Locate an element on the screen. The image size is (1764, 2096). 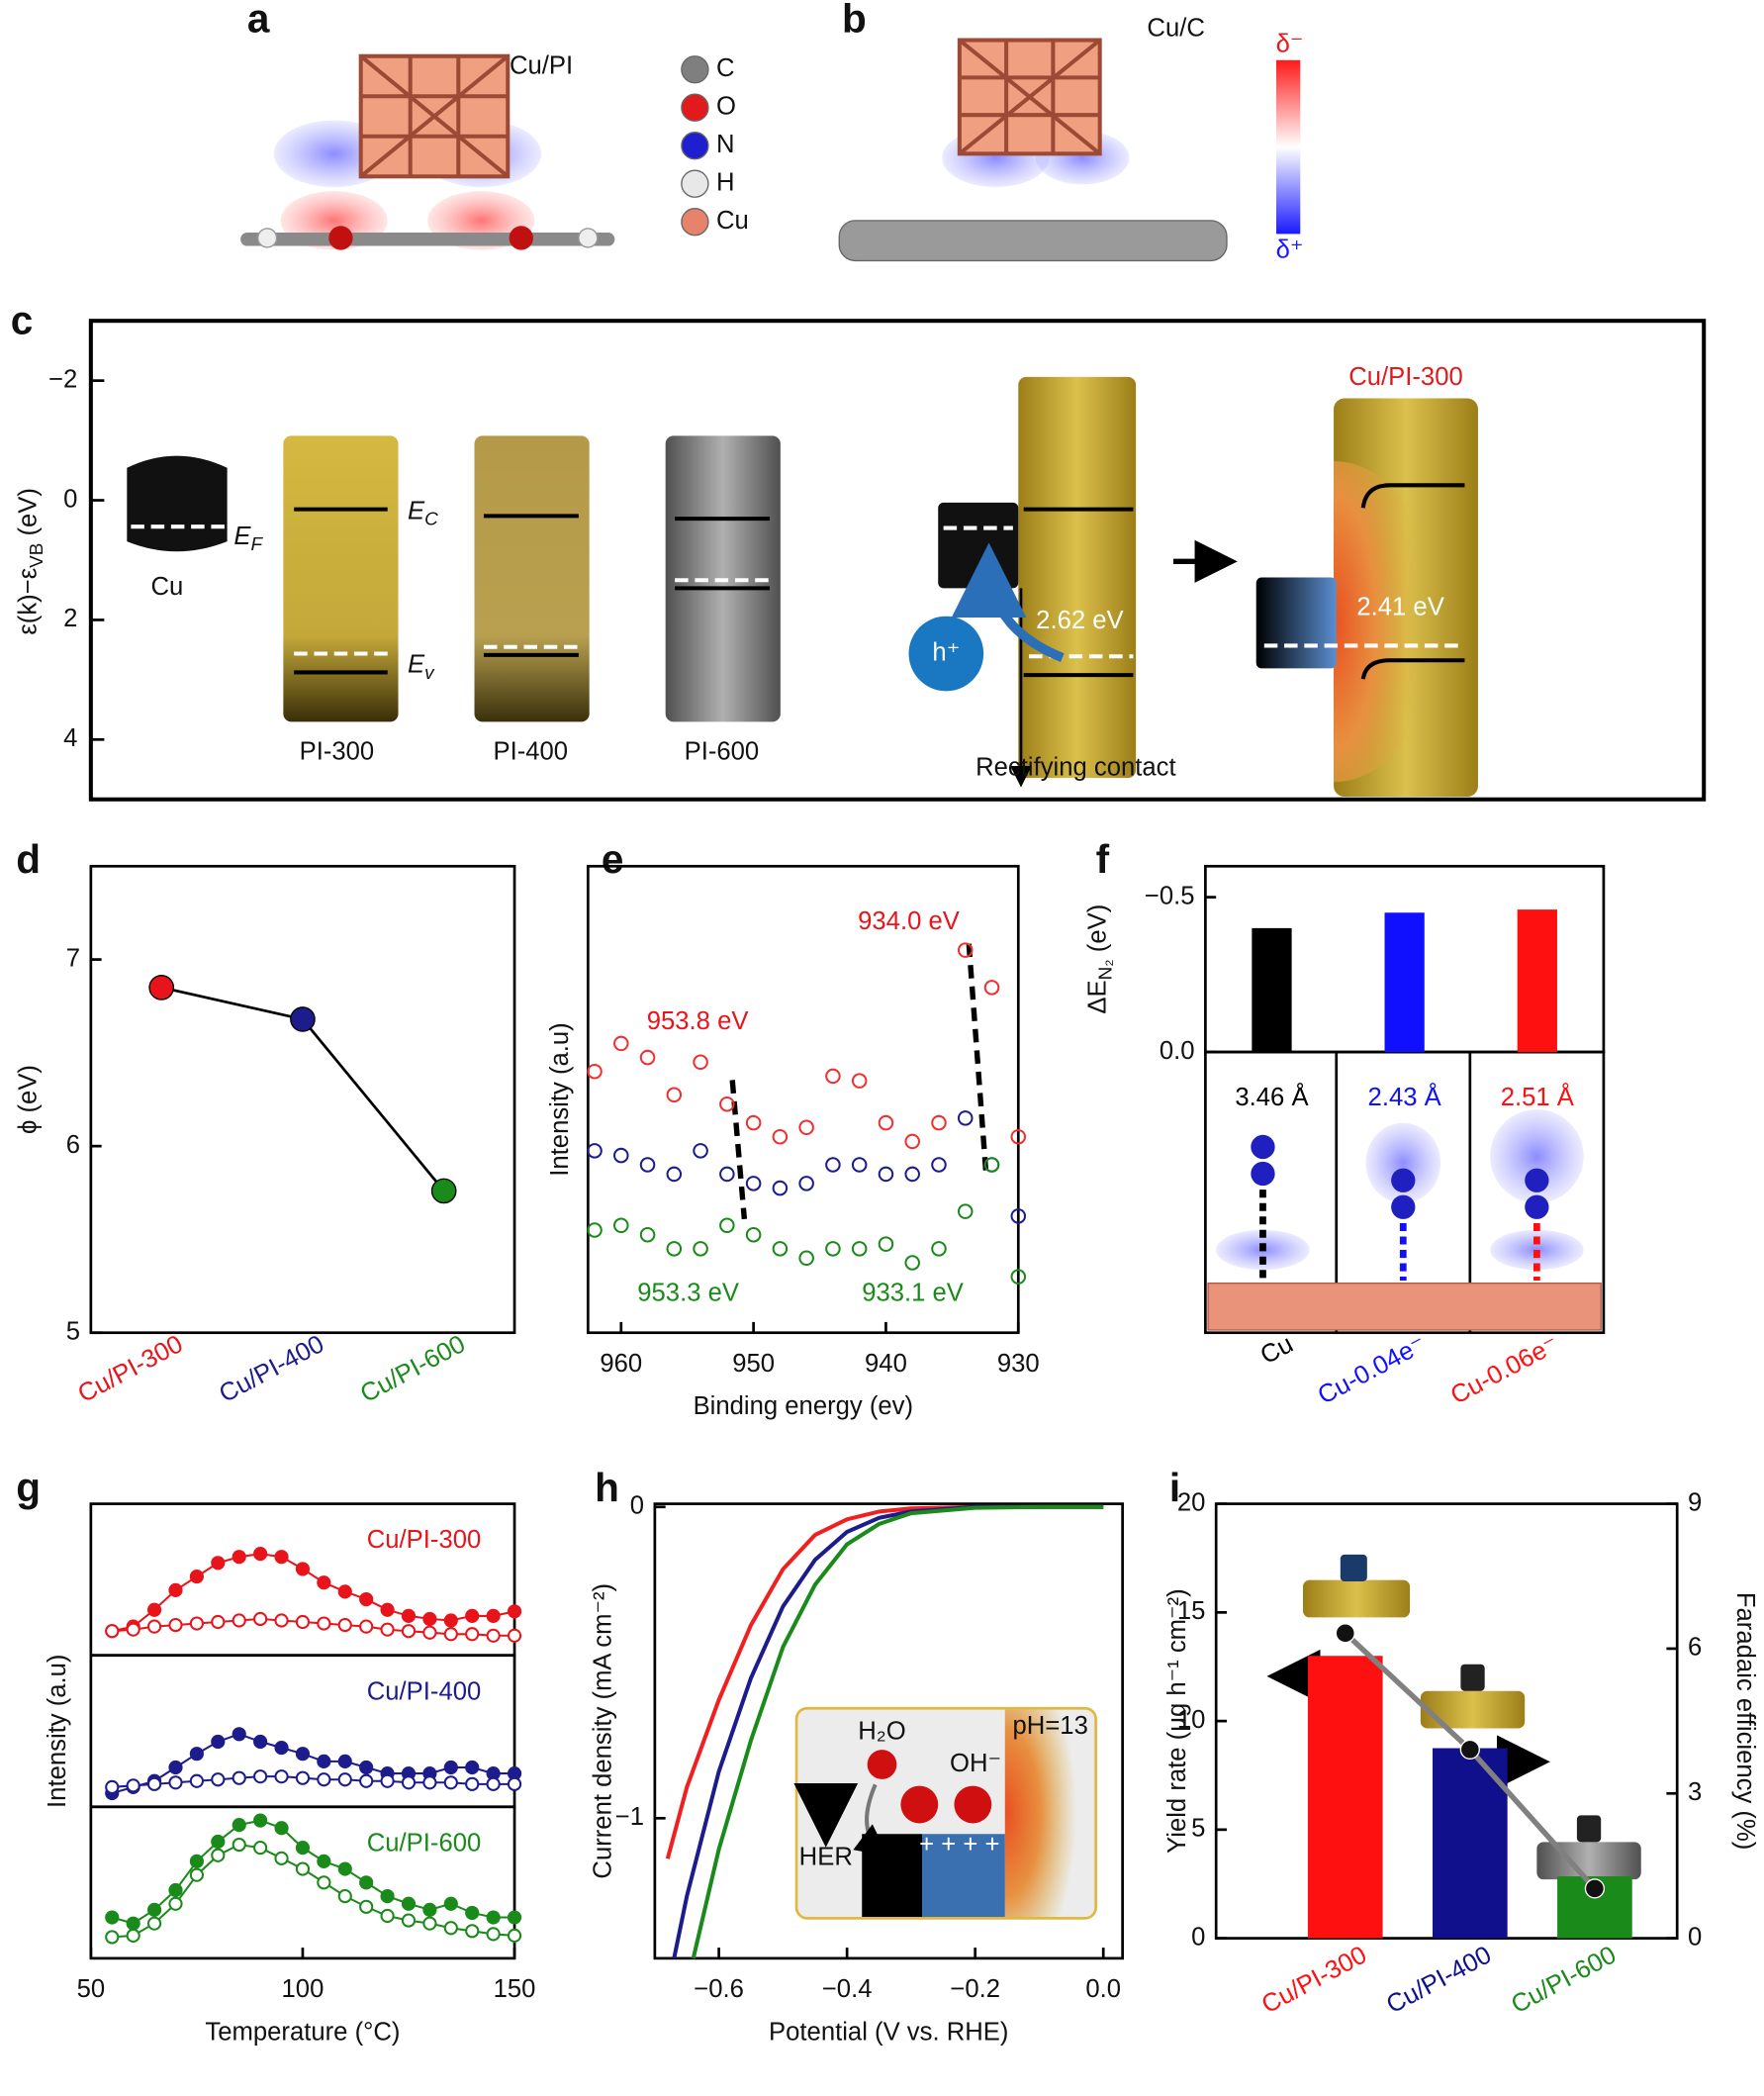
panel-a: a Cu/PI is located at coordinates (427, 125).